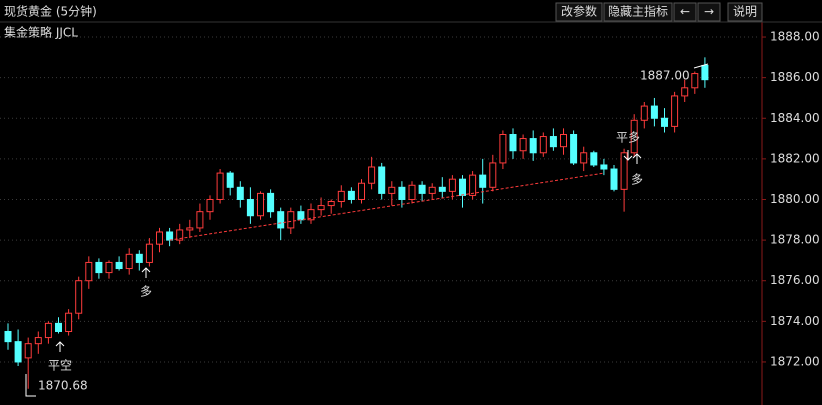 This screenshot has width=822, height=405. Describe the element at coordinates (41, 32) in the screenshot. I see `subtitle: 集金策略 JJCL` at that location.